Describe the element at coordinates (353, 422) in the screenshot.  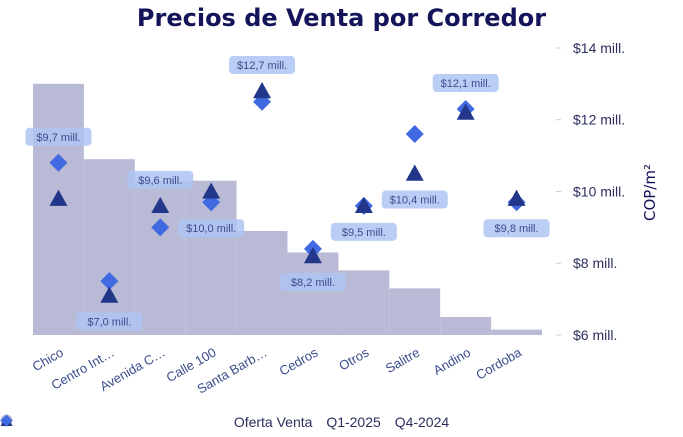
I see `legend-label: Q1-2025` at that location.